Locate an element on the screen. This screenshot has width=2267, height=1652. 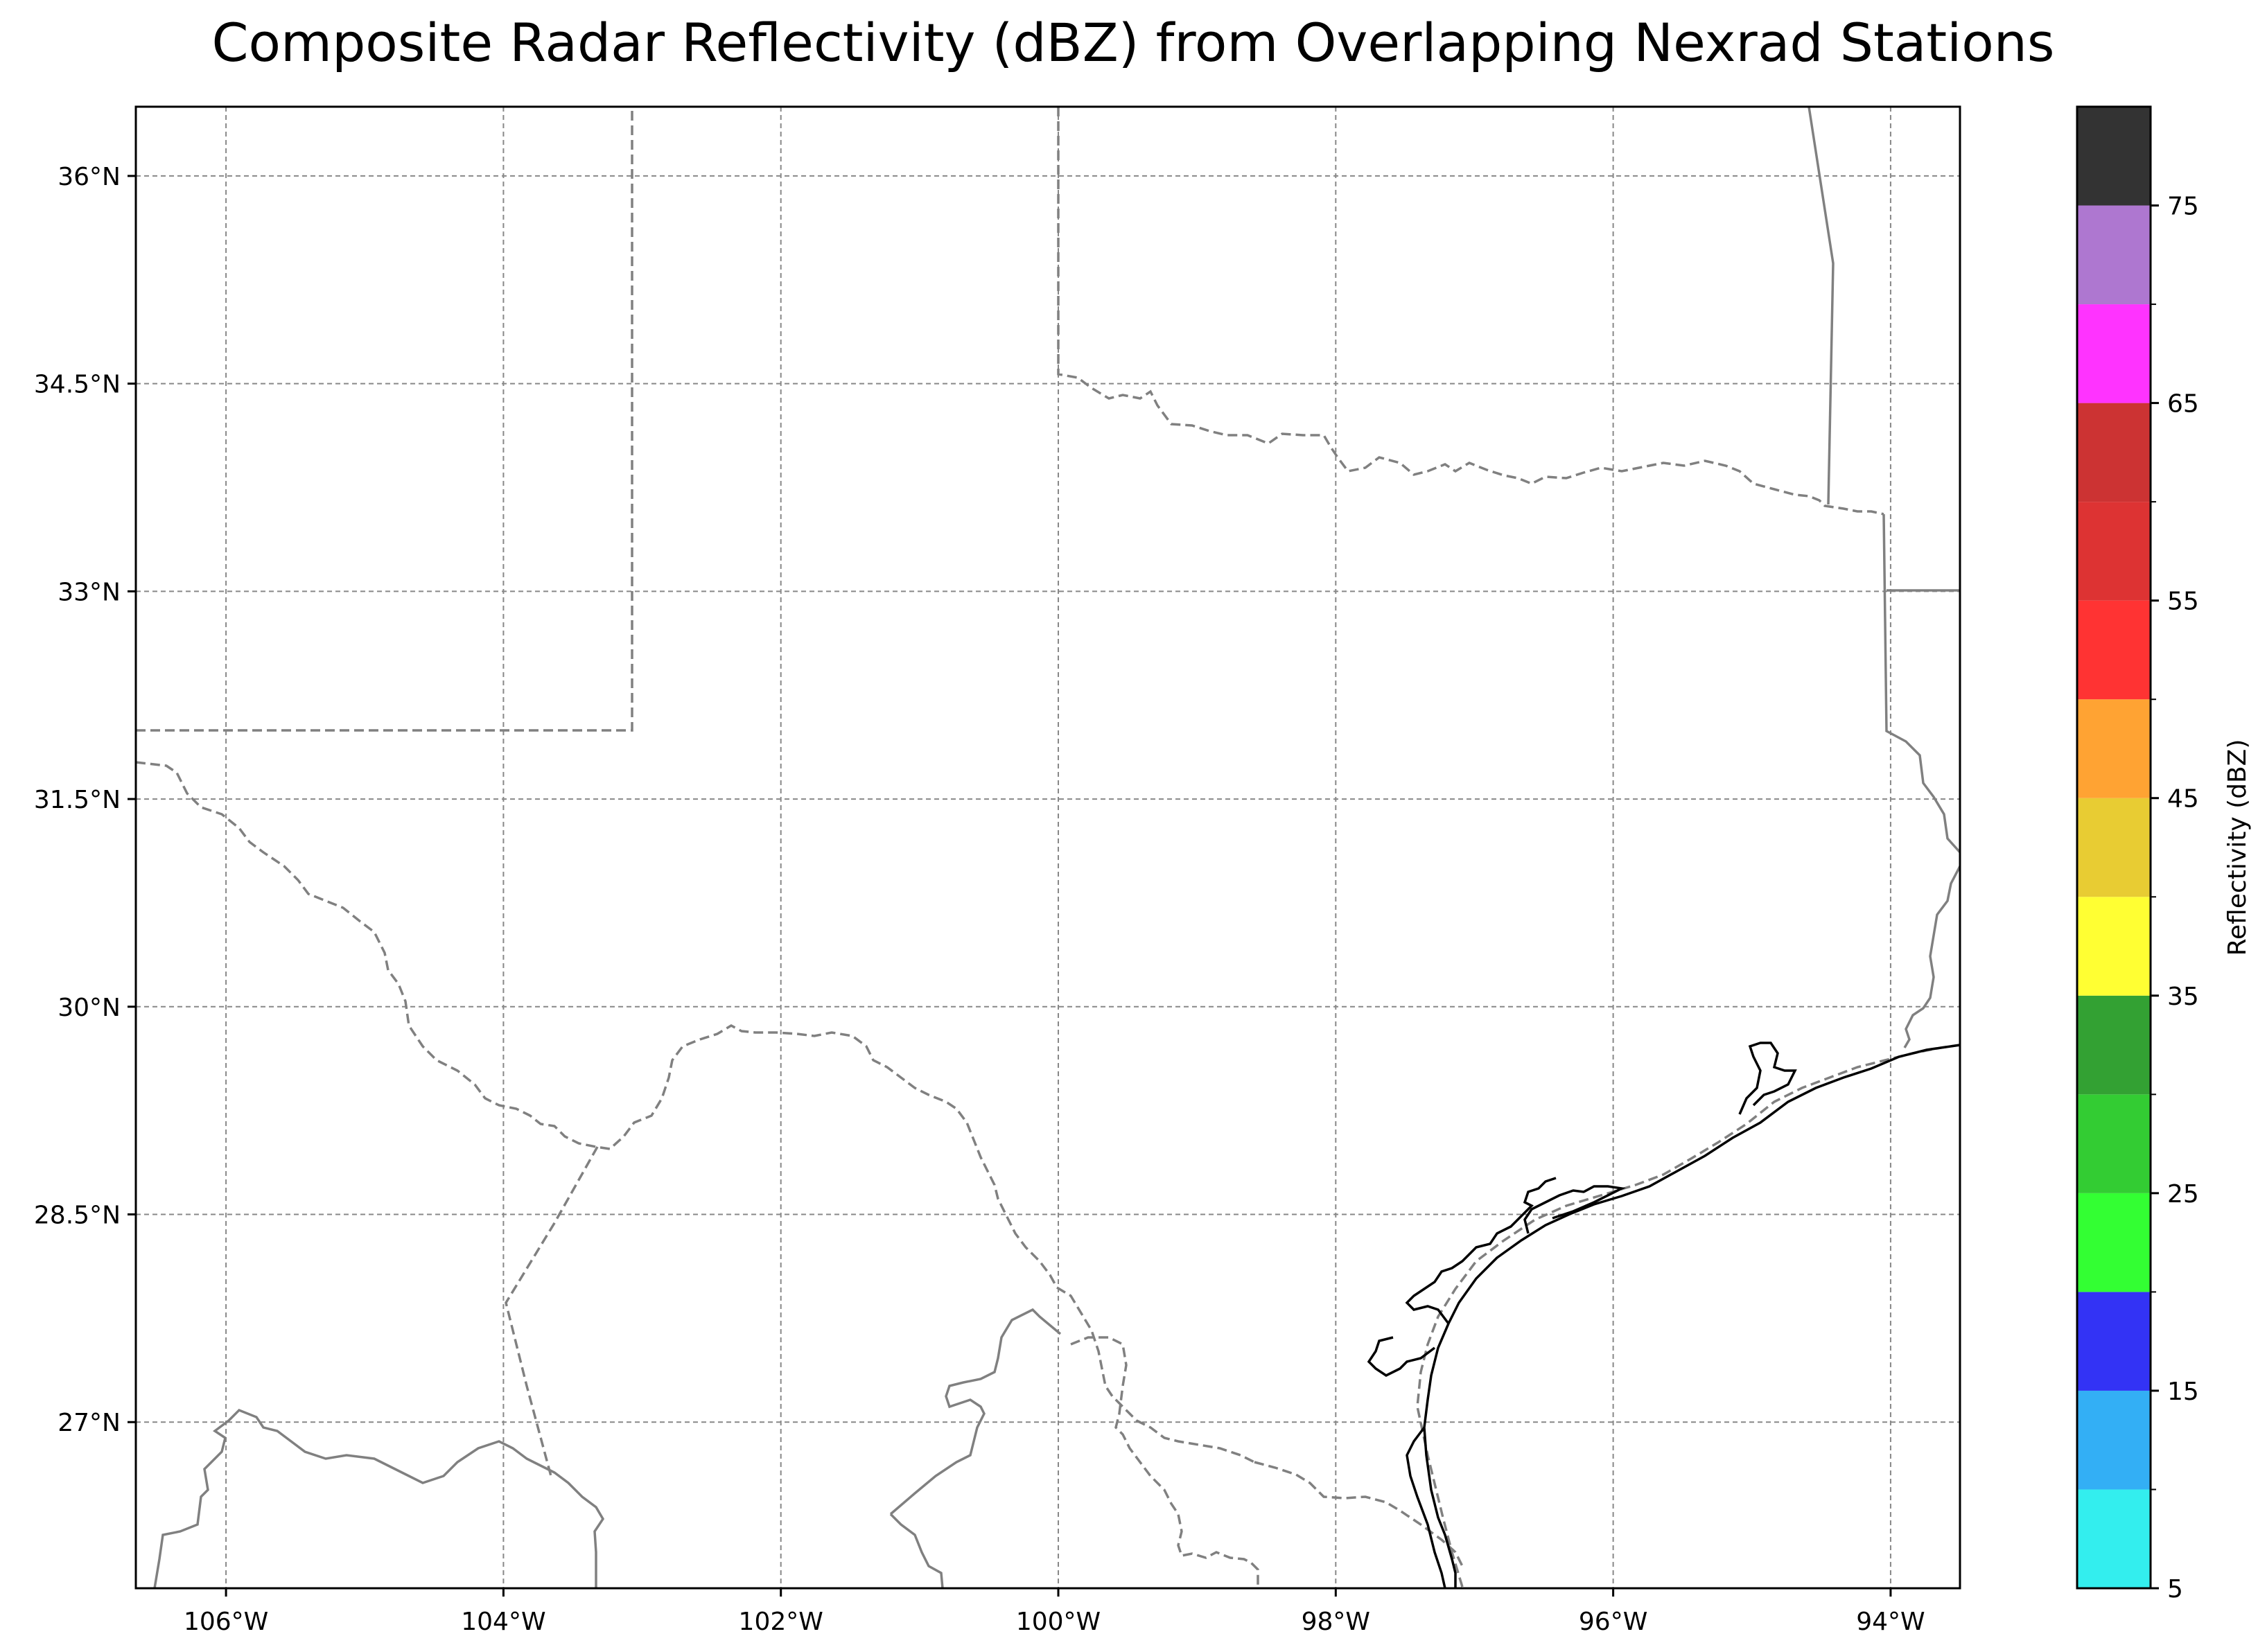
colorbar-frame is located at coordinates (2114, 847).